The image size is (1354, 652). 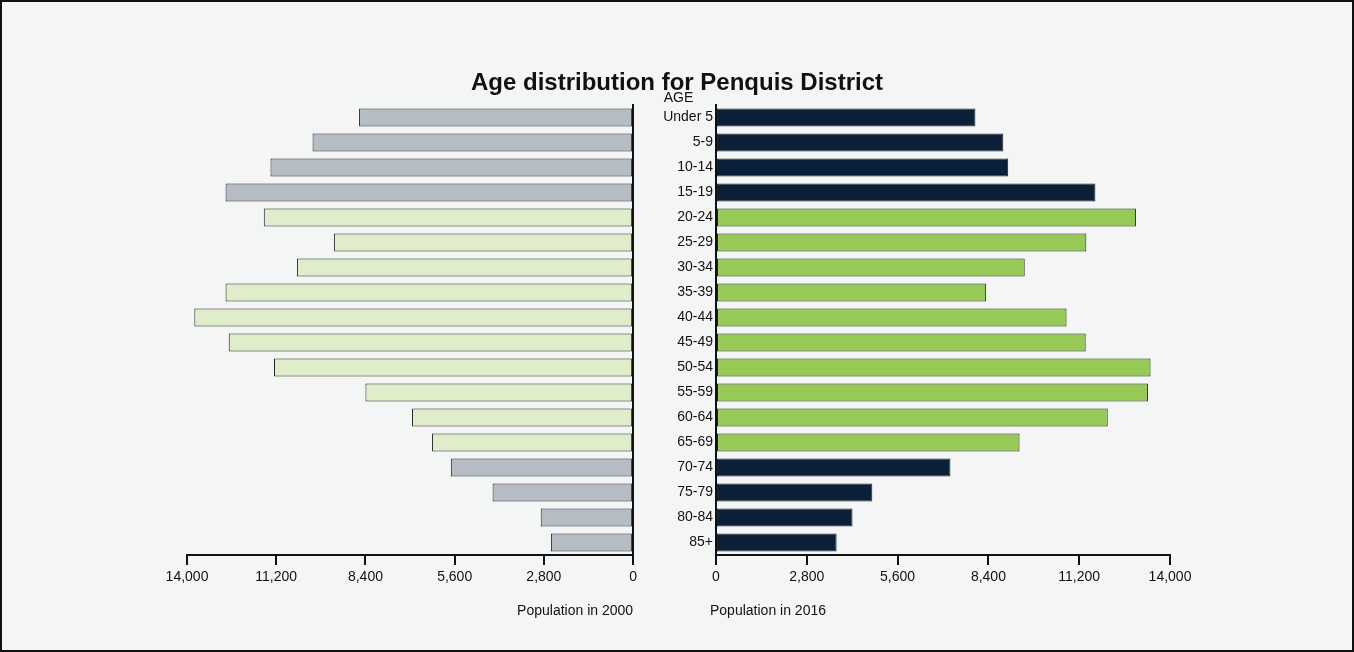 I want to click on y-tick-label: 25-29, so click(x=695, y=241).